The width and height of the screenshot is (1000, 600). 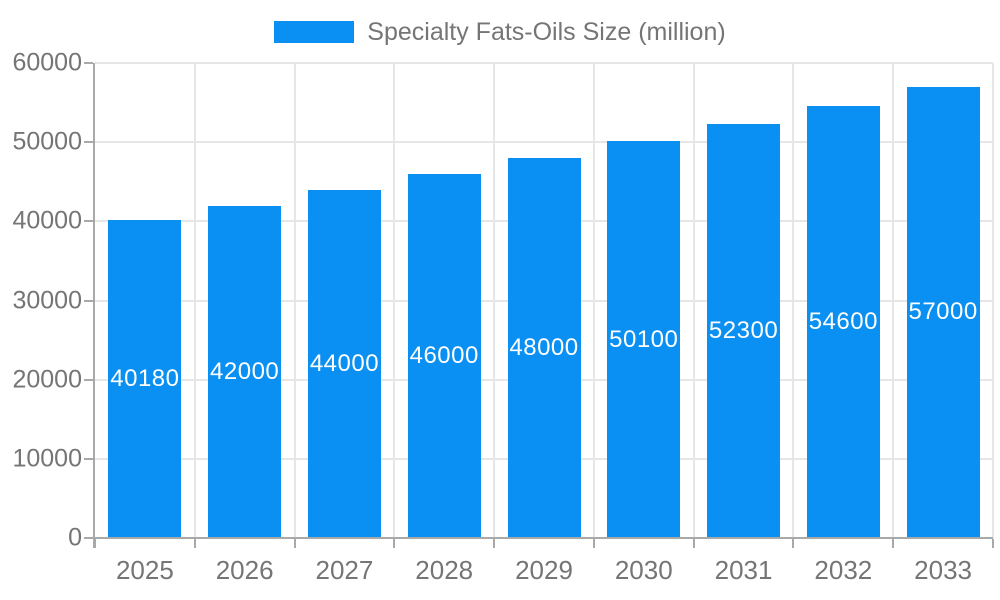 I want to click on bar: 57000, so click(x=943, y=312).